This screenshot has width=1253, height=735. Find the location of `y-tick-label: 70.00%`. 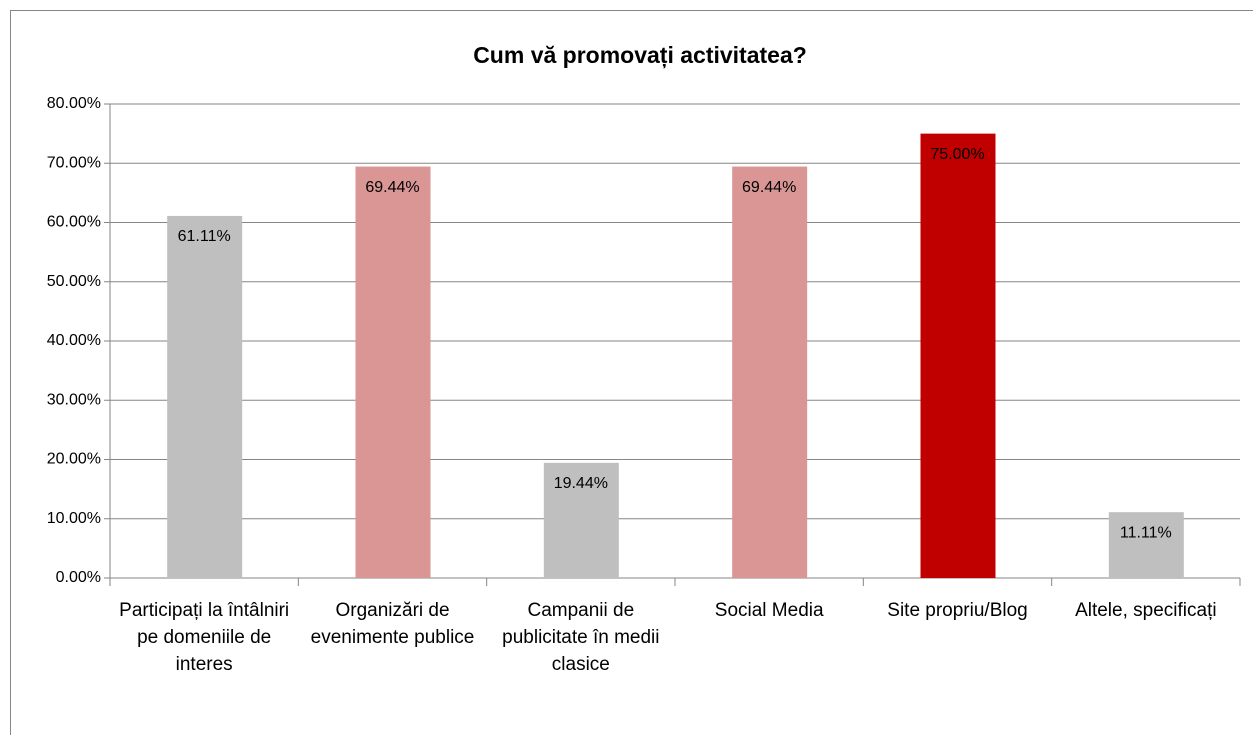

y-tick-label: 70.00% is located at coordinates (74, 162).